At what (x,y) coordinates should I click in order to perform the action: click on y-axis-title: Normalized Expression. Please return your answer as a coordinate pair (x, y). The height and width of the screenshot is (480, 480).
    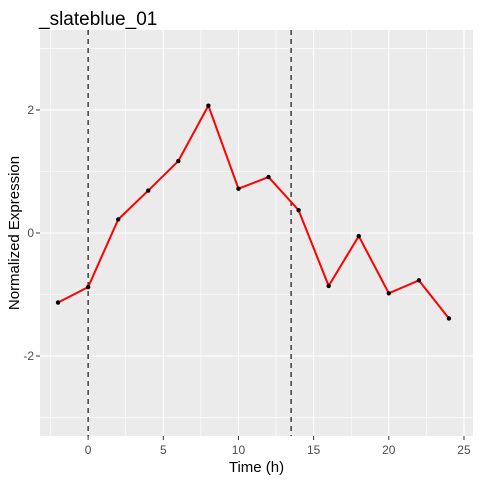
    Looking at the image, I should click on (14, 233).